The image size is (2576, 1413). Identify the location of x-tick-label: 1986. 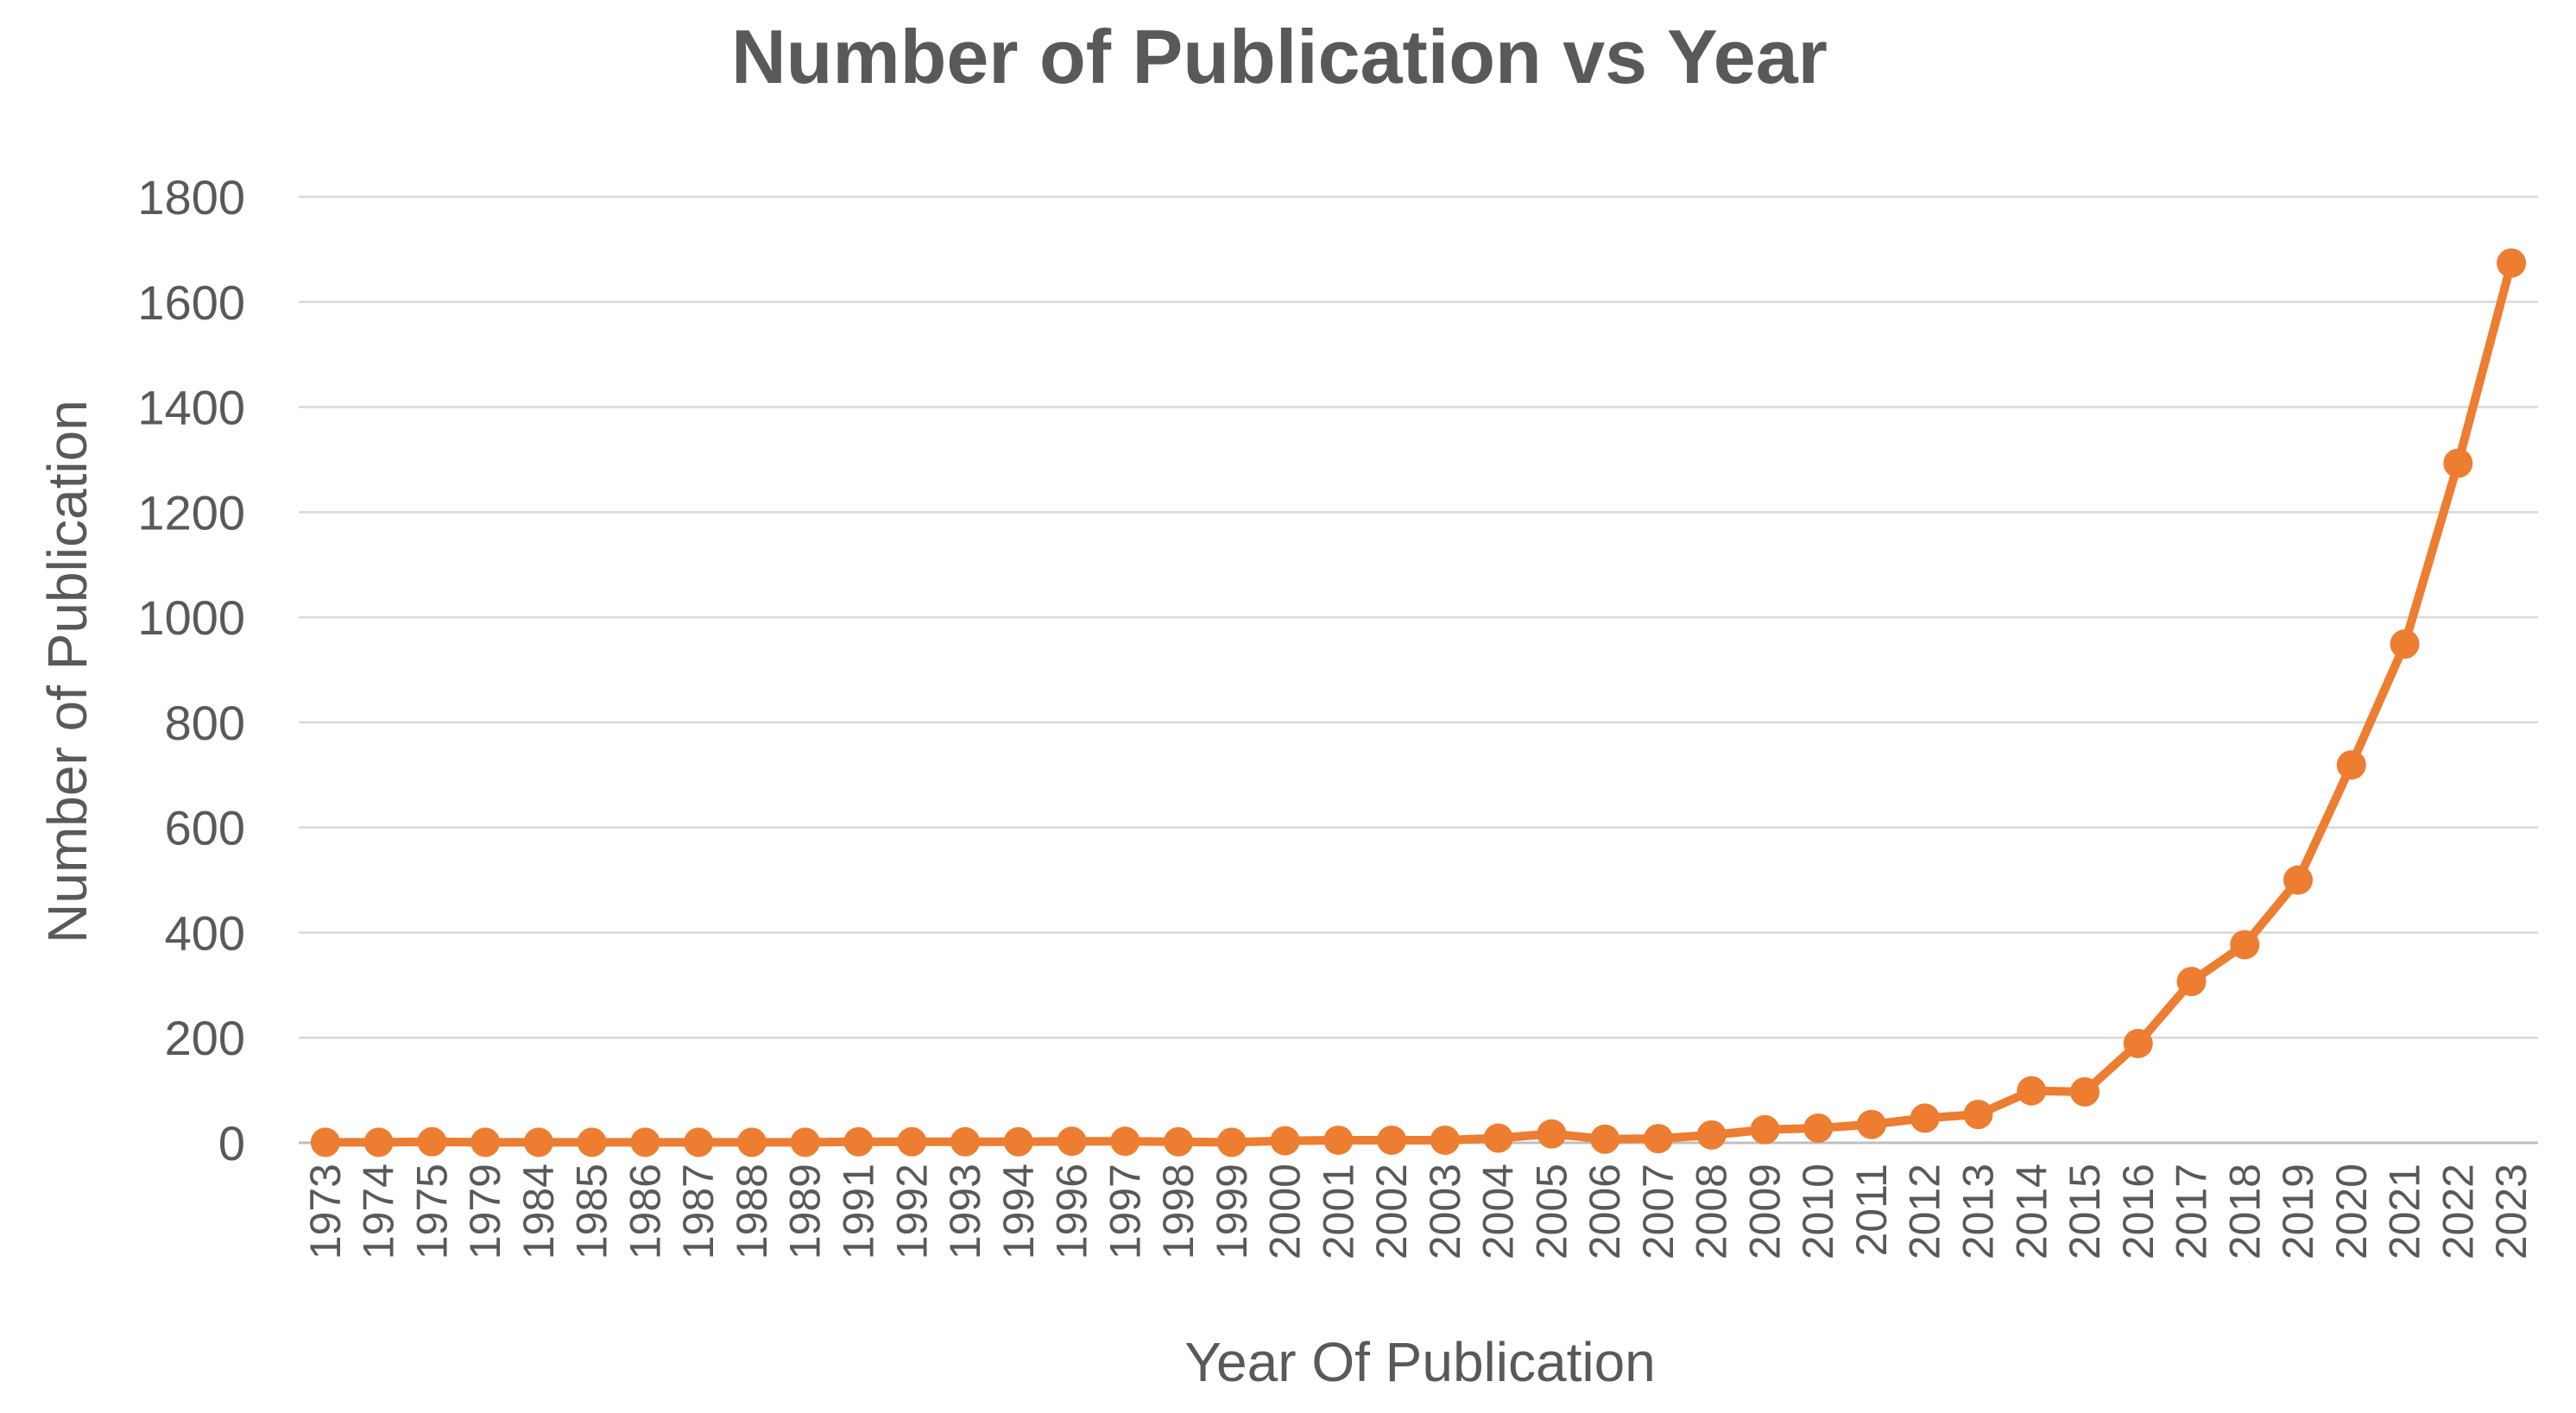
(645, 1211).